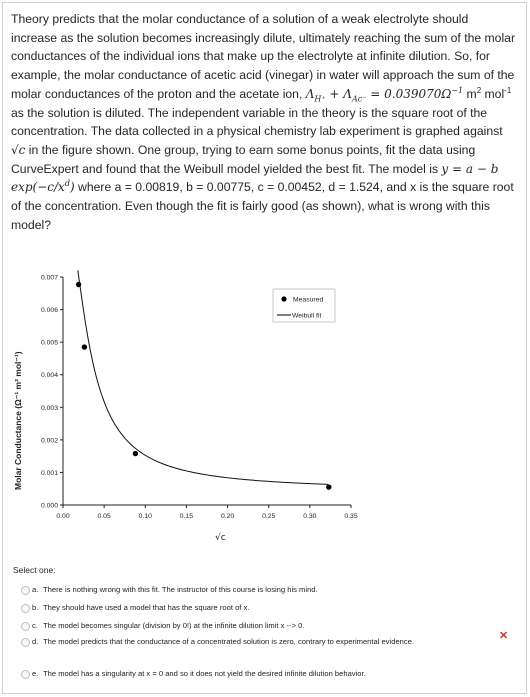 This screenshot has height=697, width=530. What do you see at coordinates (384, 94) in the screenshot?
I see `equation: ΛH⁺ + ΛAc⁻ = 0.039070Ω−1` at bounding box center [384, 94].